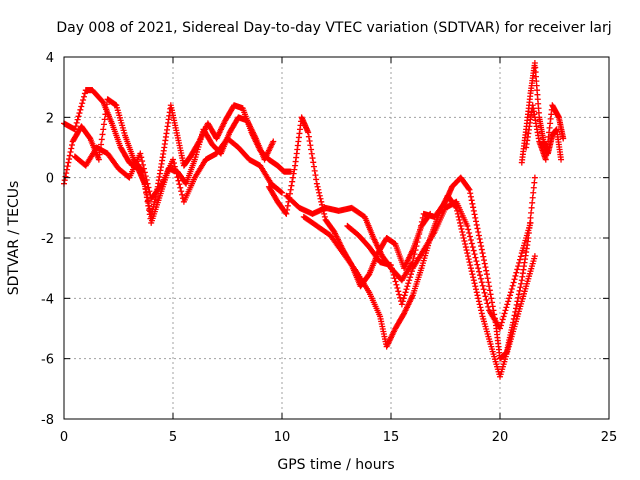 The height and width of the screenshot is (480, 640). What do you see at coordinates (47, 360) in the screenshot?
I see `y-tick-label: -6` at bounding box center [47, 360].